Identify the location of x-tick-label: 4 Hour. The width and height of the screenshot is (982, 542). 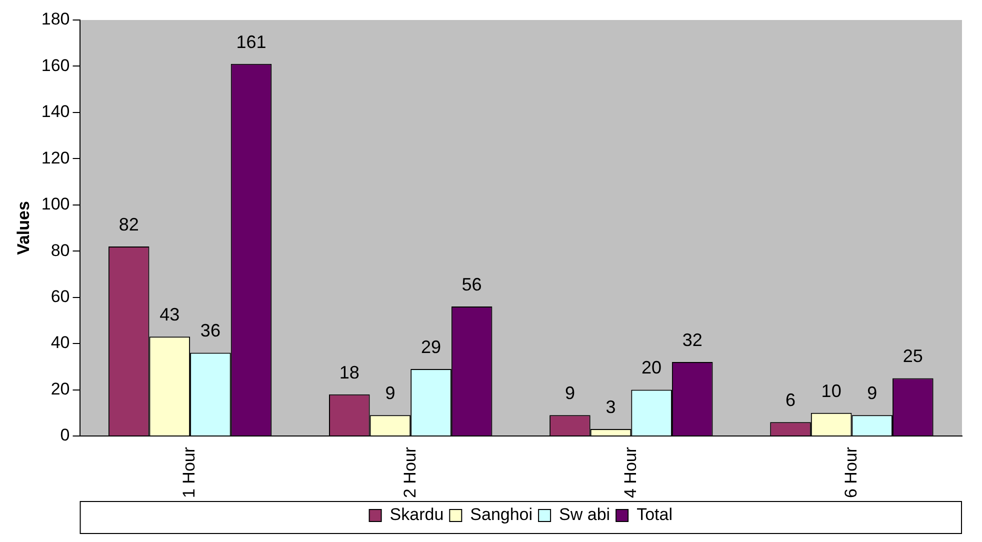
(630, 472).